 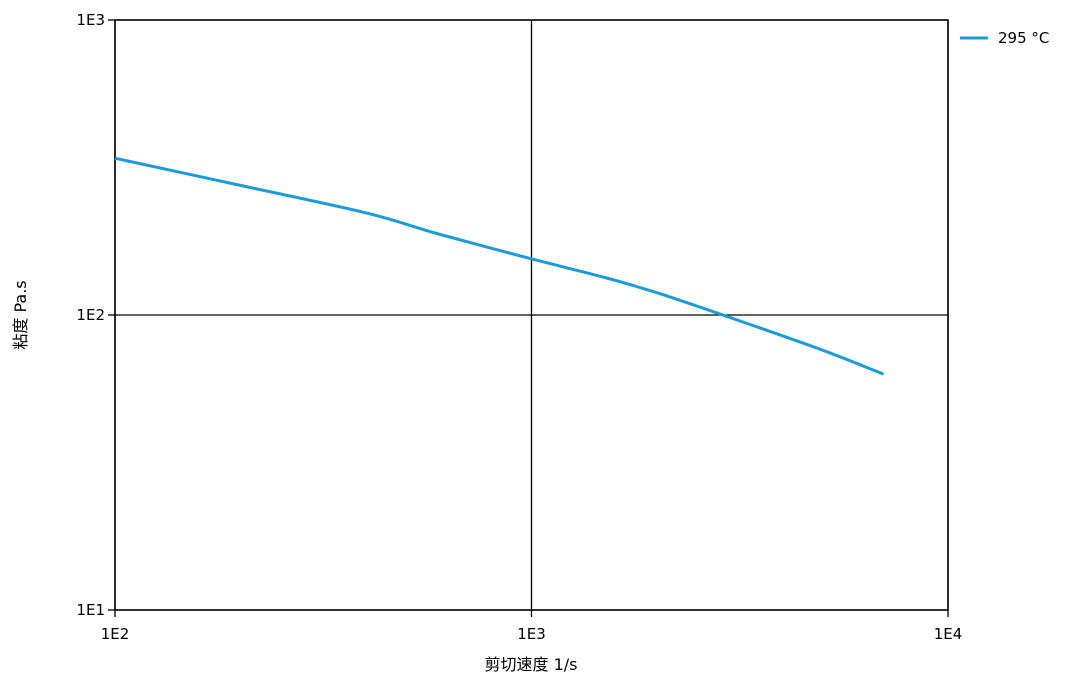 I want to click on legend: 295 °C, so click(x=1004, y=38).